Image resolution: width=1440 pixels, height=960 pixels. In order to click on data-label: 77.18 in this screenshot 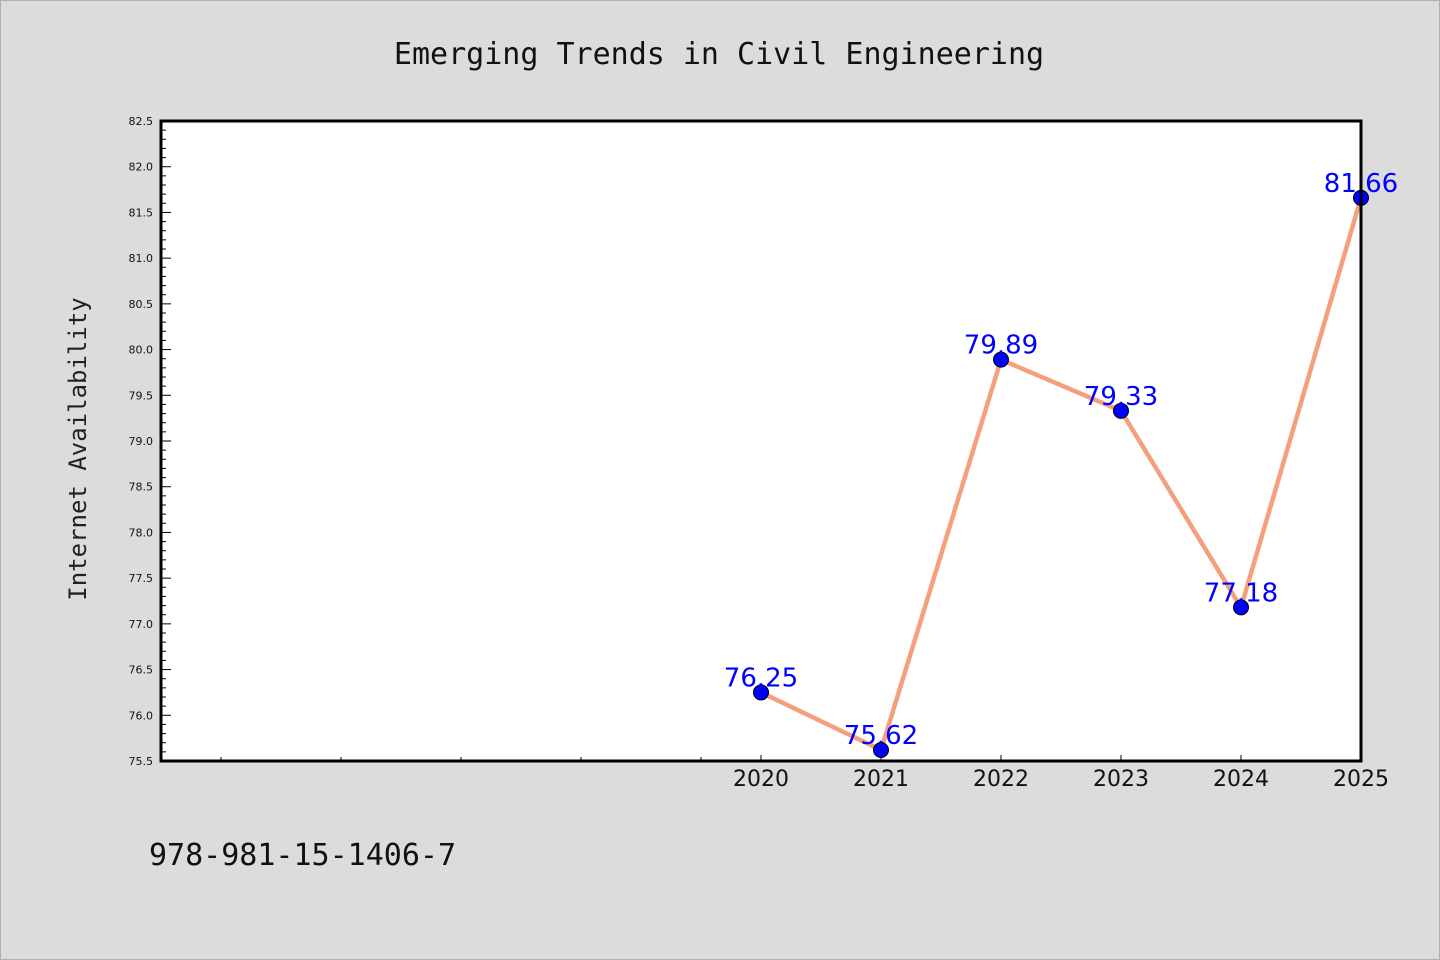, I will do `click(1241, 593)`.